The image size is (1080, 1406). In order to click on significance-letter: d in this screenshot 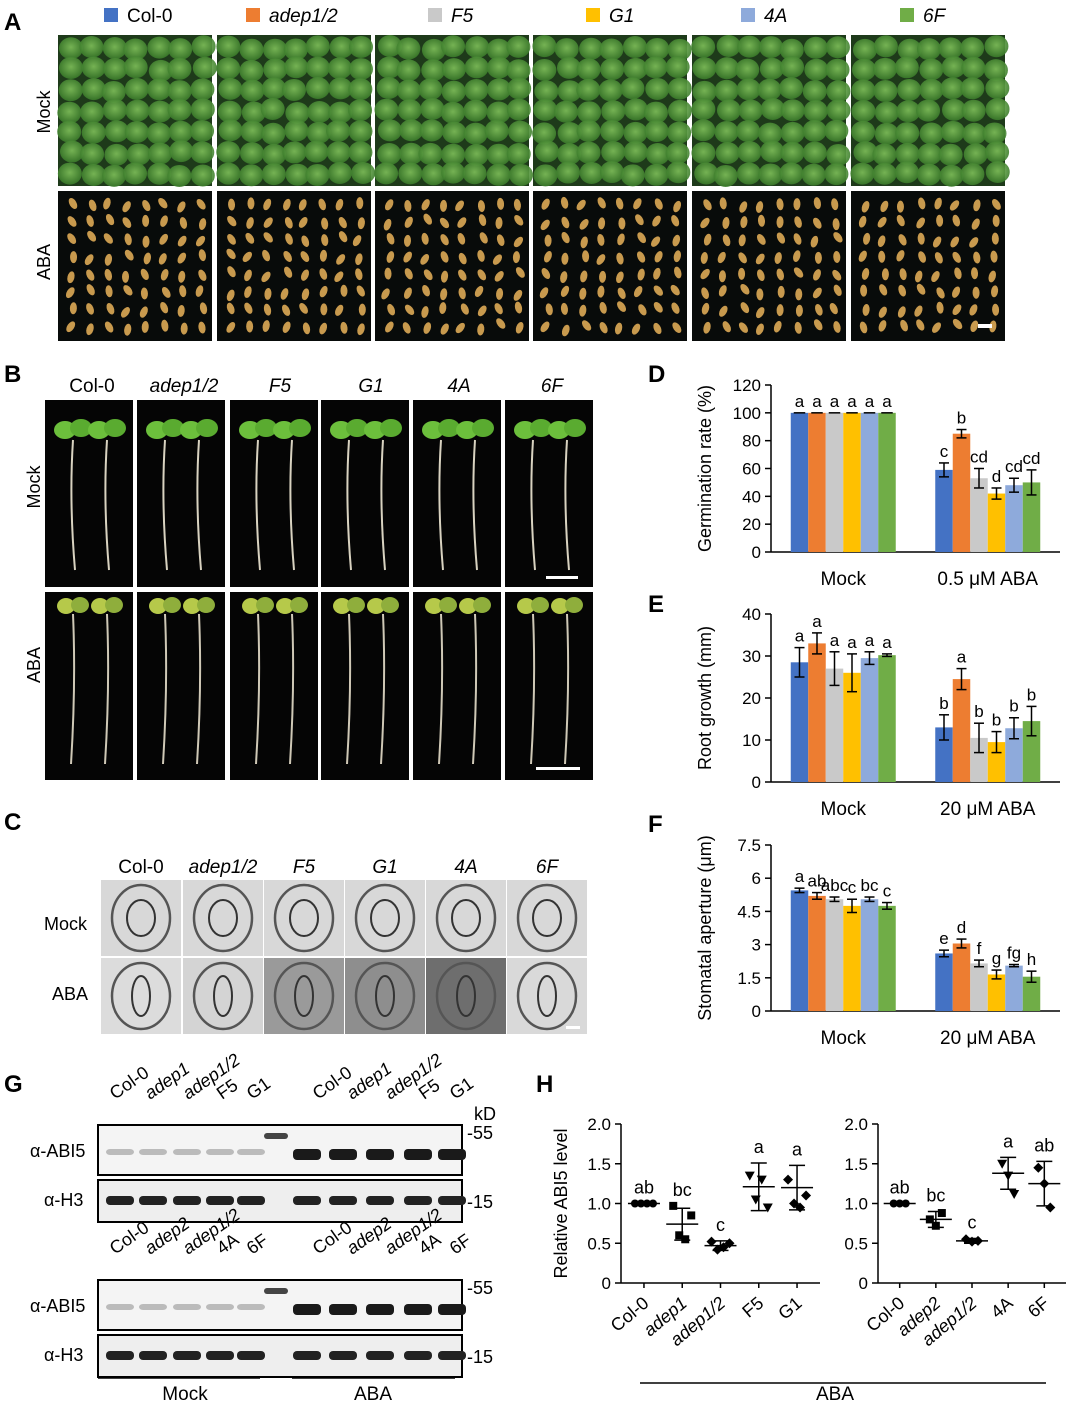, I will do `click(961, 927)`.